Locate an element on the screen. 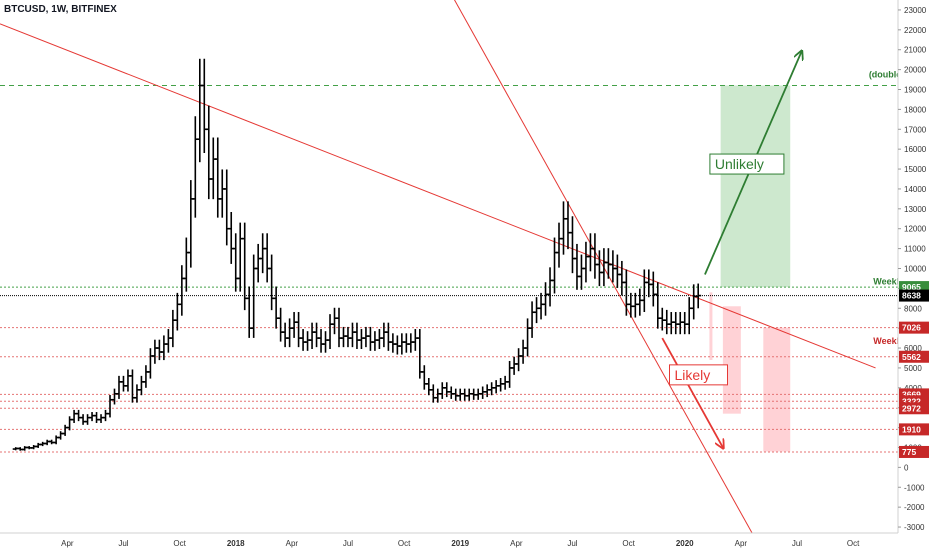 The image size is (932, 555). annotation-label: (double) is located at coordinates (887, 75).